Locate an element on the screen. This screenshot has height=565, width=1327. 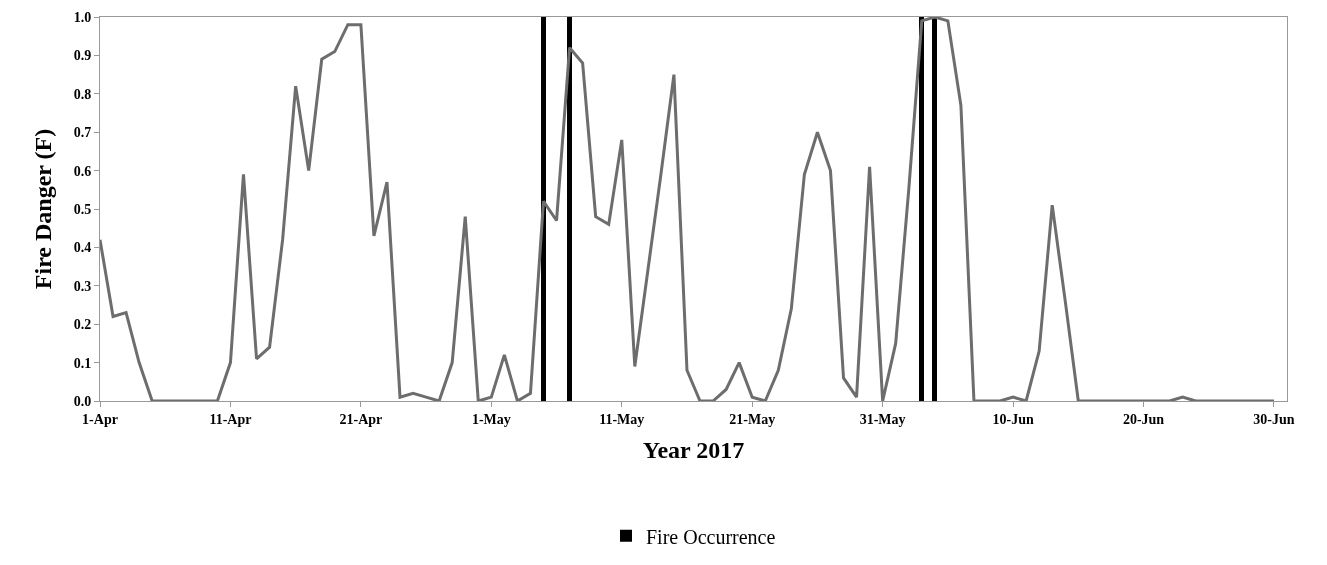
x-tick-label: 31-May is located at coordinates (882, 419).